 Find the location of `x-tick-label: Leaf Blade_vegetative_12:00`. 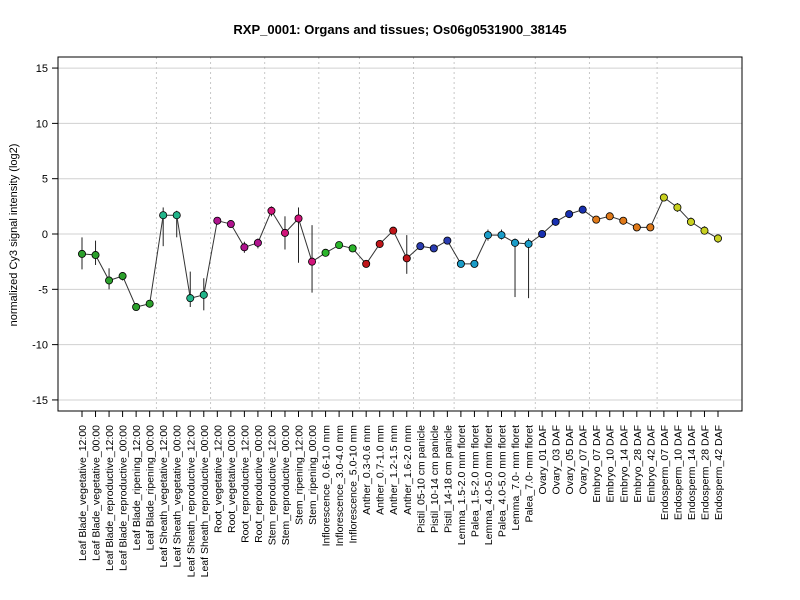

x-tick-label: Leaf Blade_vegetative_12:00 is located at coordinates (83, 493).